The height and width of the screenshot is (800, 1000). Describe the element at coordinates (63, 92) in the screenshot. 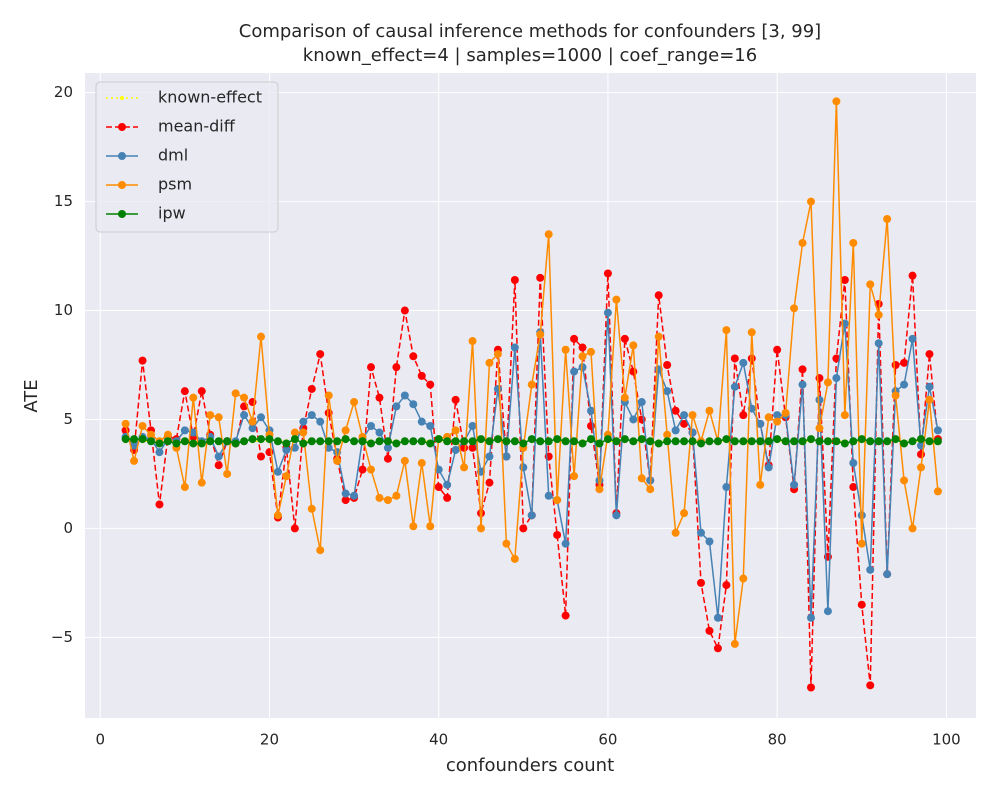

I see `y-tick-label: 20` at that location.